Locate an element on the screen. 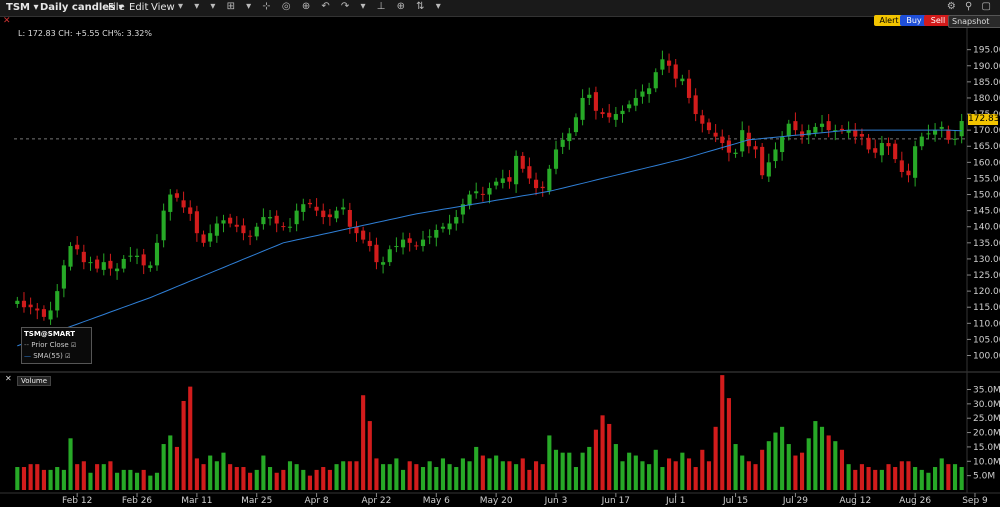 This screenshot has width=1000, height=507. last-price-tag: 172.83 is located at coordinates (984, 119).